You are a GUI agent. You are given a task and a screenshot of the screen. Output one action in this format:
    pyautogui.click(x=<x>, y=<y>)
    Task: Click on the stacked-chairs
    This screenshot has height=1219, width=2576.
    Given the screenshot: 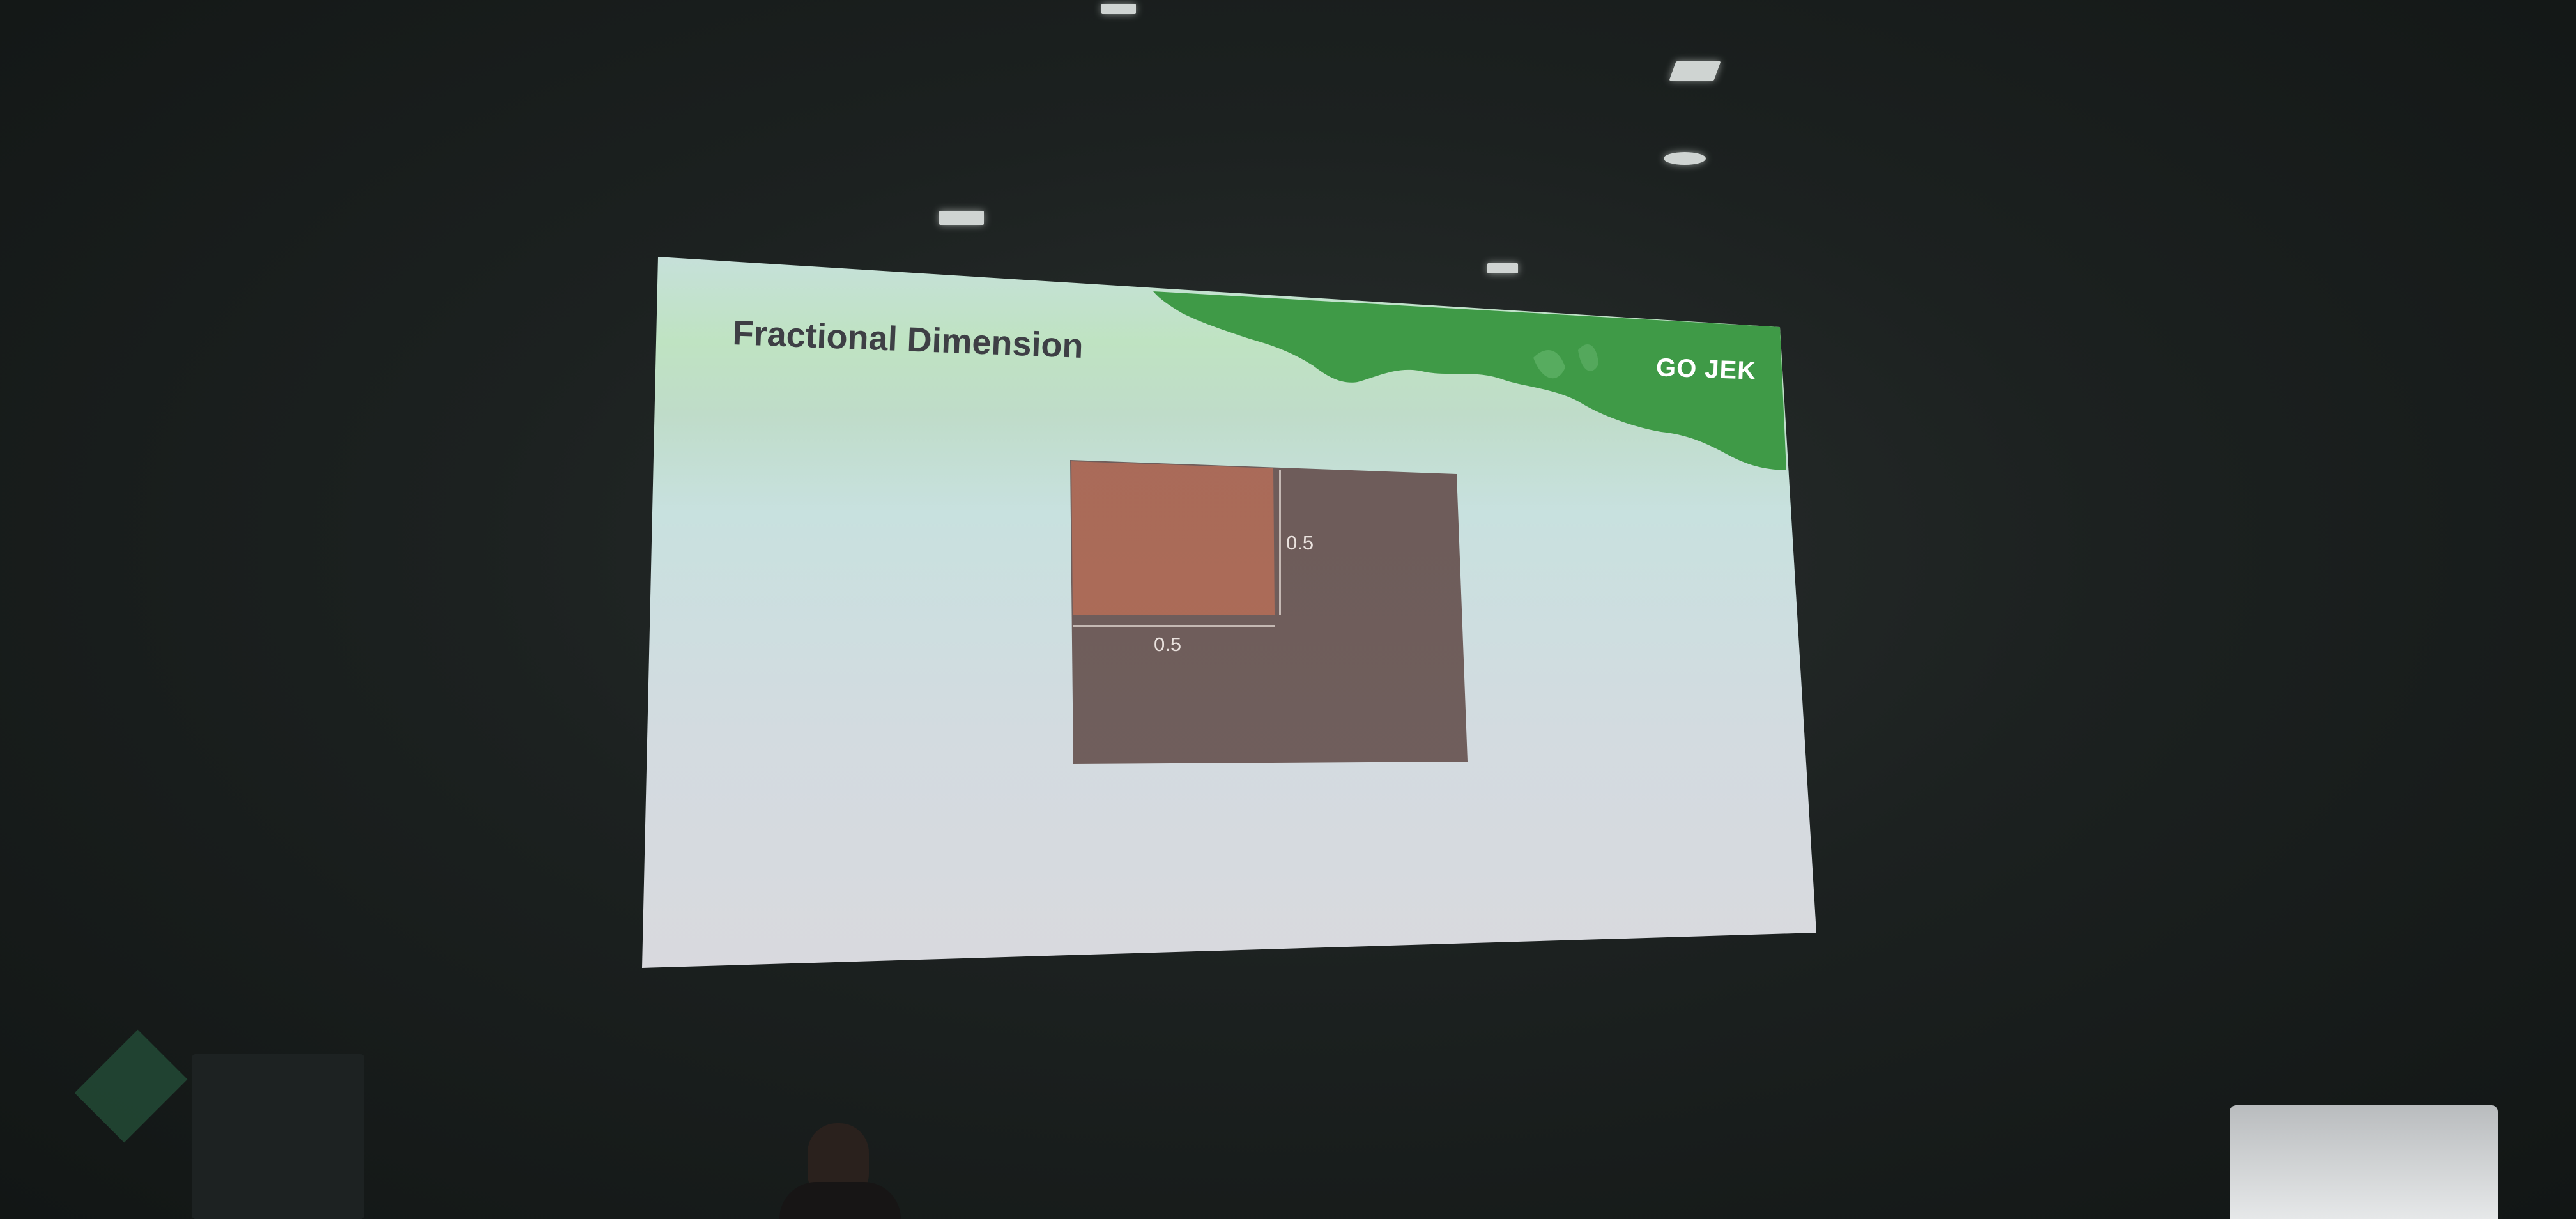 What is the action you would take?
    pyautogui.click(x=2364, y=1162)
    